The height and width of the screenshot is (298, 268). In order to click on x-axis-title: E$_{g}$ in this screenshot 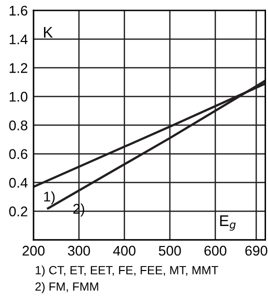, I will do `click(228, 223)`.